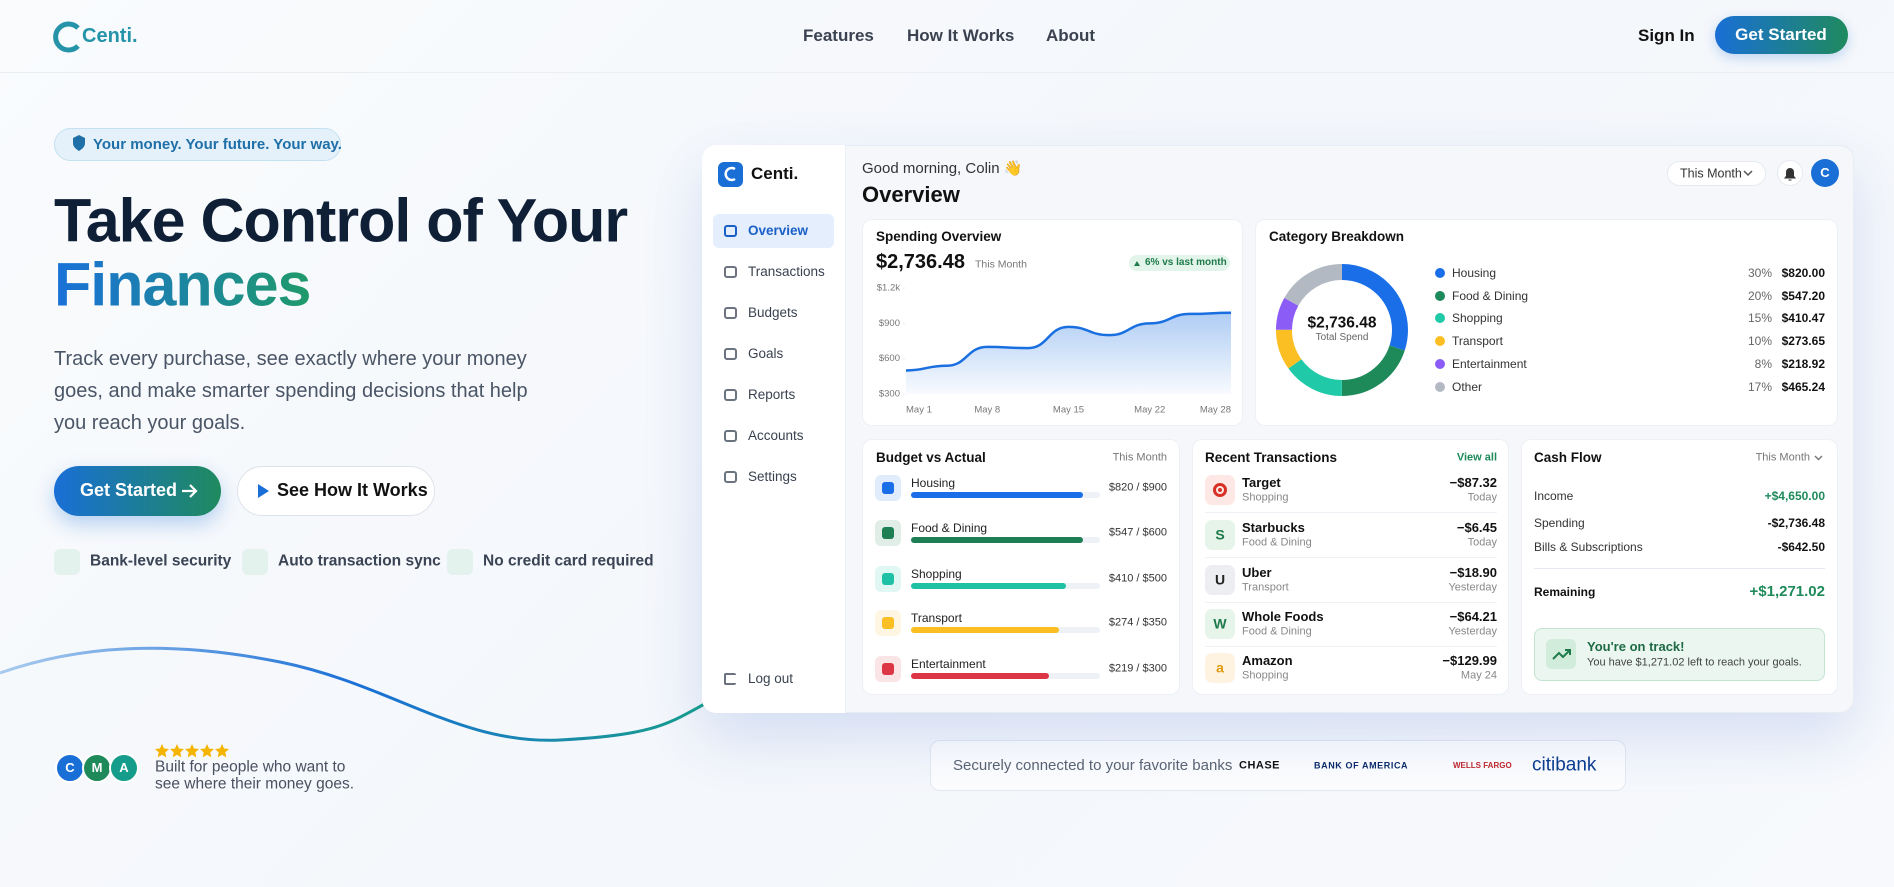  Describe the element at coordinates (1711, 173) in the screenshot. I see `period-label: This Month` at that location.